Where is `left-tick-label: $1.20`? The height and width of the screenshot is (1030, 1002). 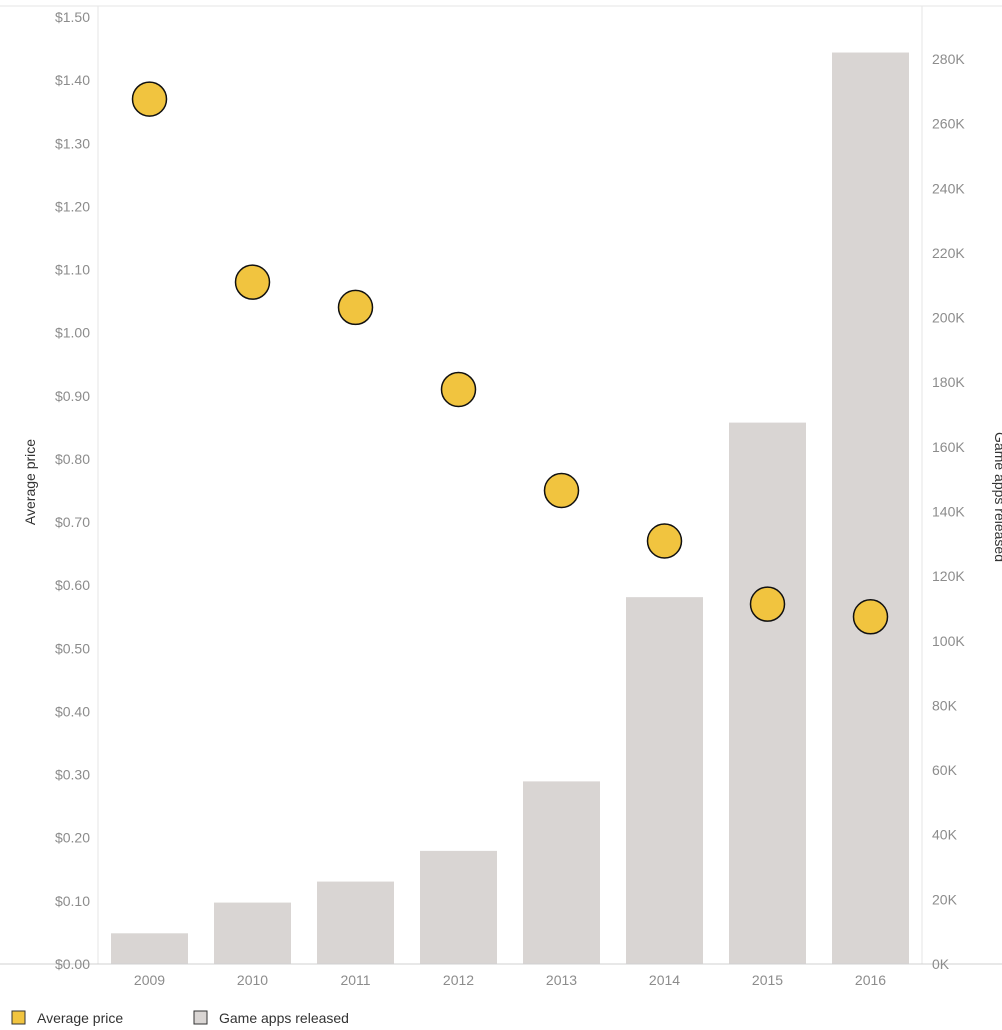 left-tick-label: $1.20 is located at coordinates (72, 206).